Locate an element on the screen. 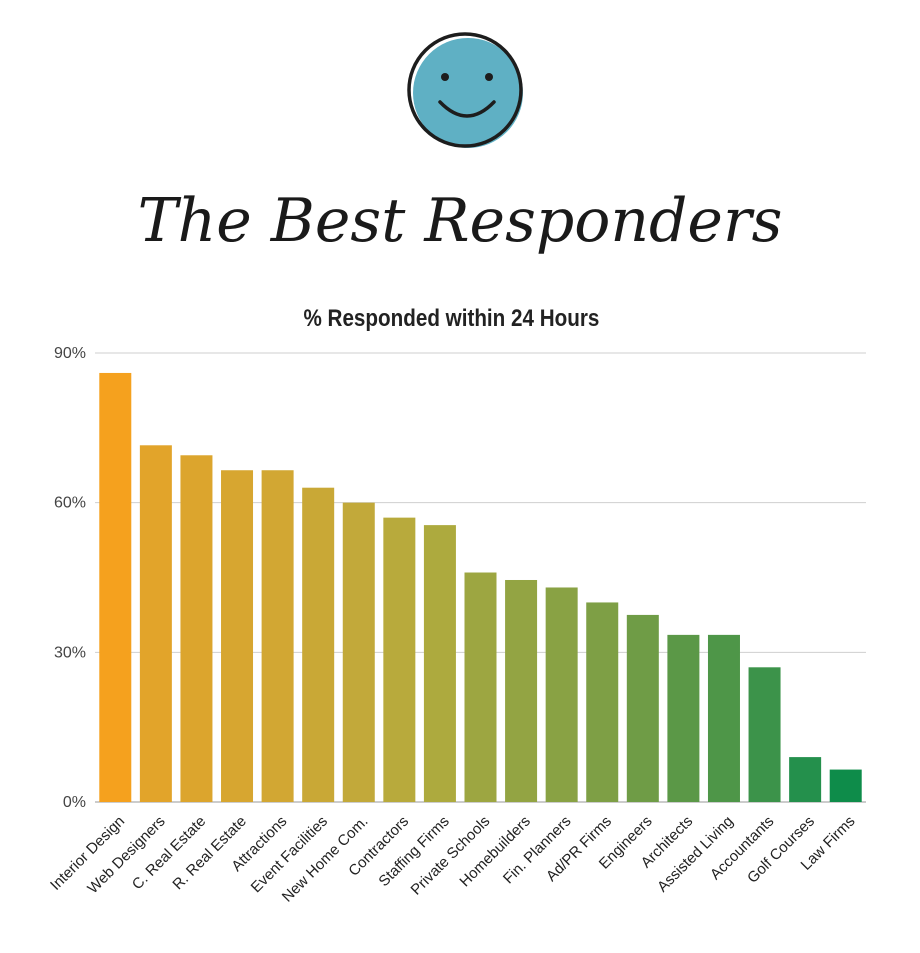  y-axis-ticks: 0% 30% 60% 90% is located at coordinates (70, 578).